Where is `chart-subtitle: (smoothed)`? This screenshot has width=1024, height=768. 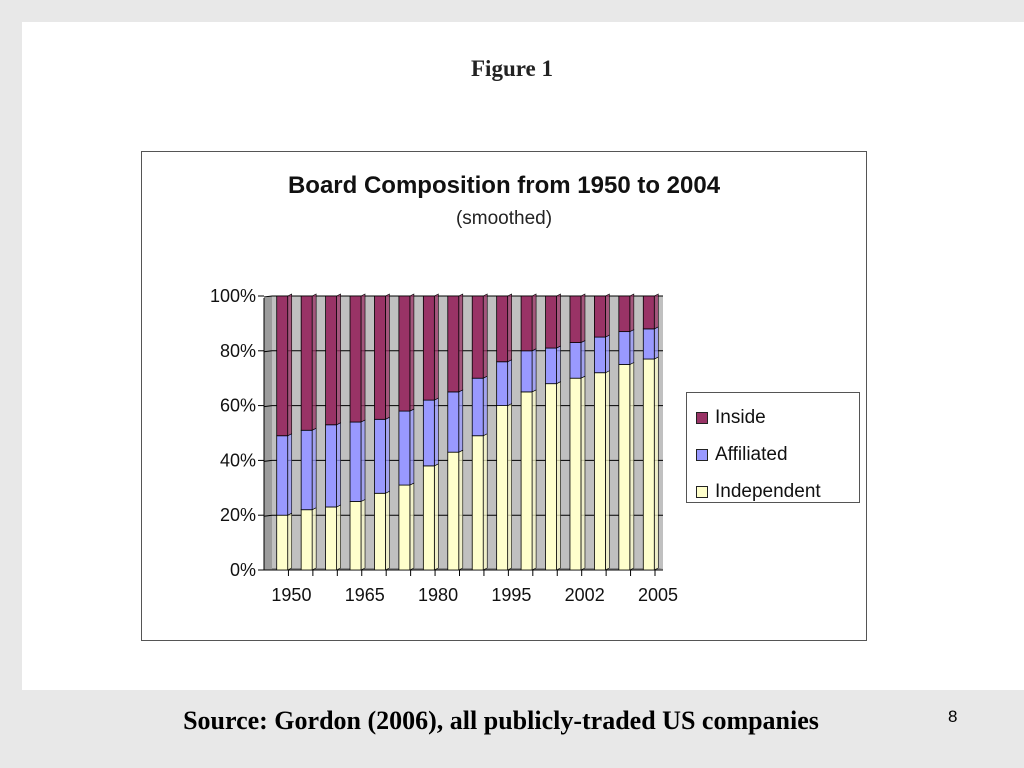
chart-subtitle: (smoothed) is located at coordinates (504, 218).